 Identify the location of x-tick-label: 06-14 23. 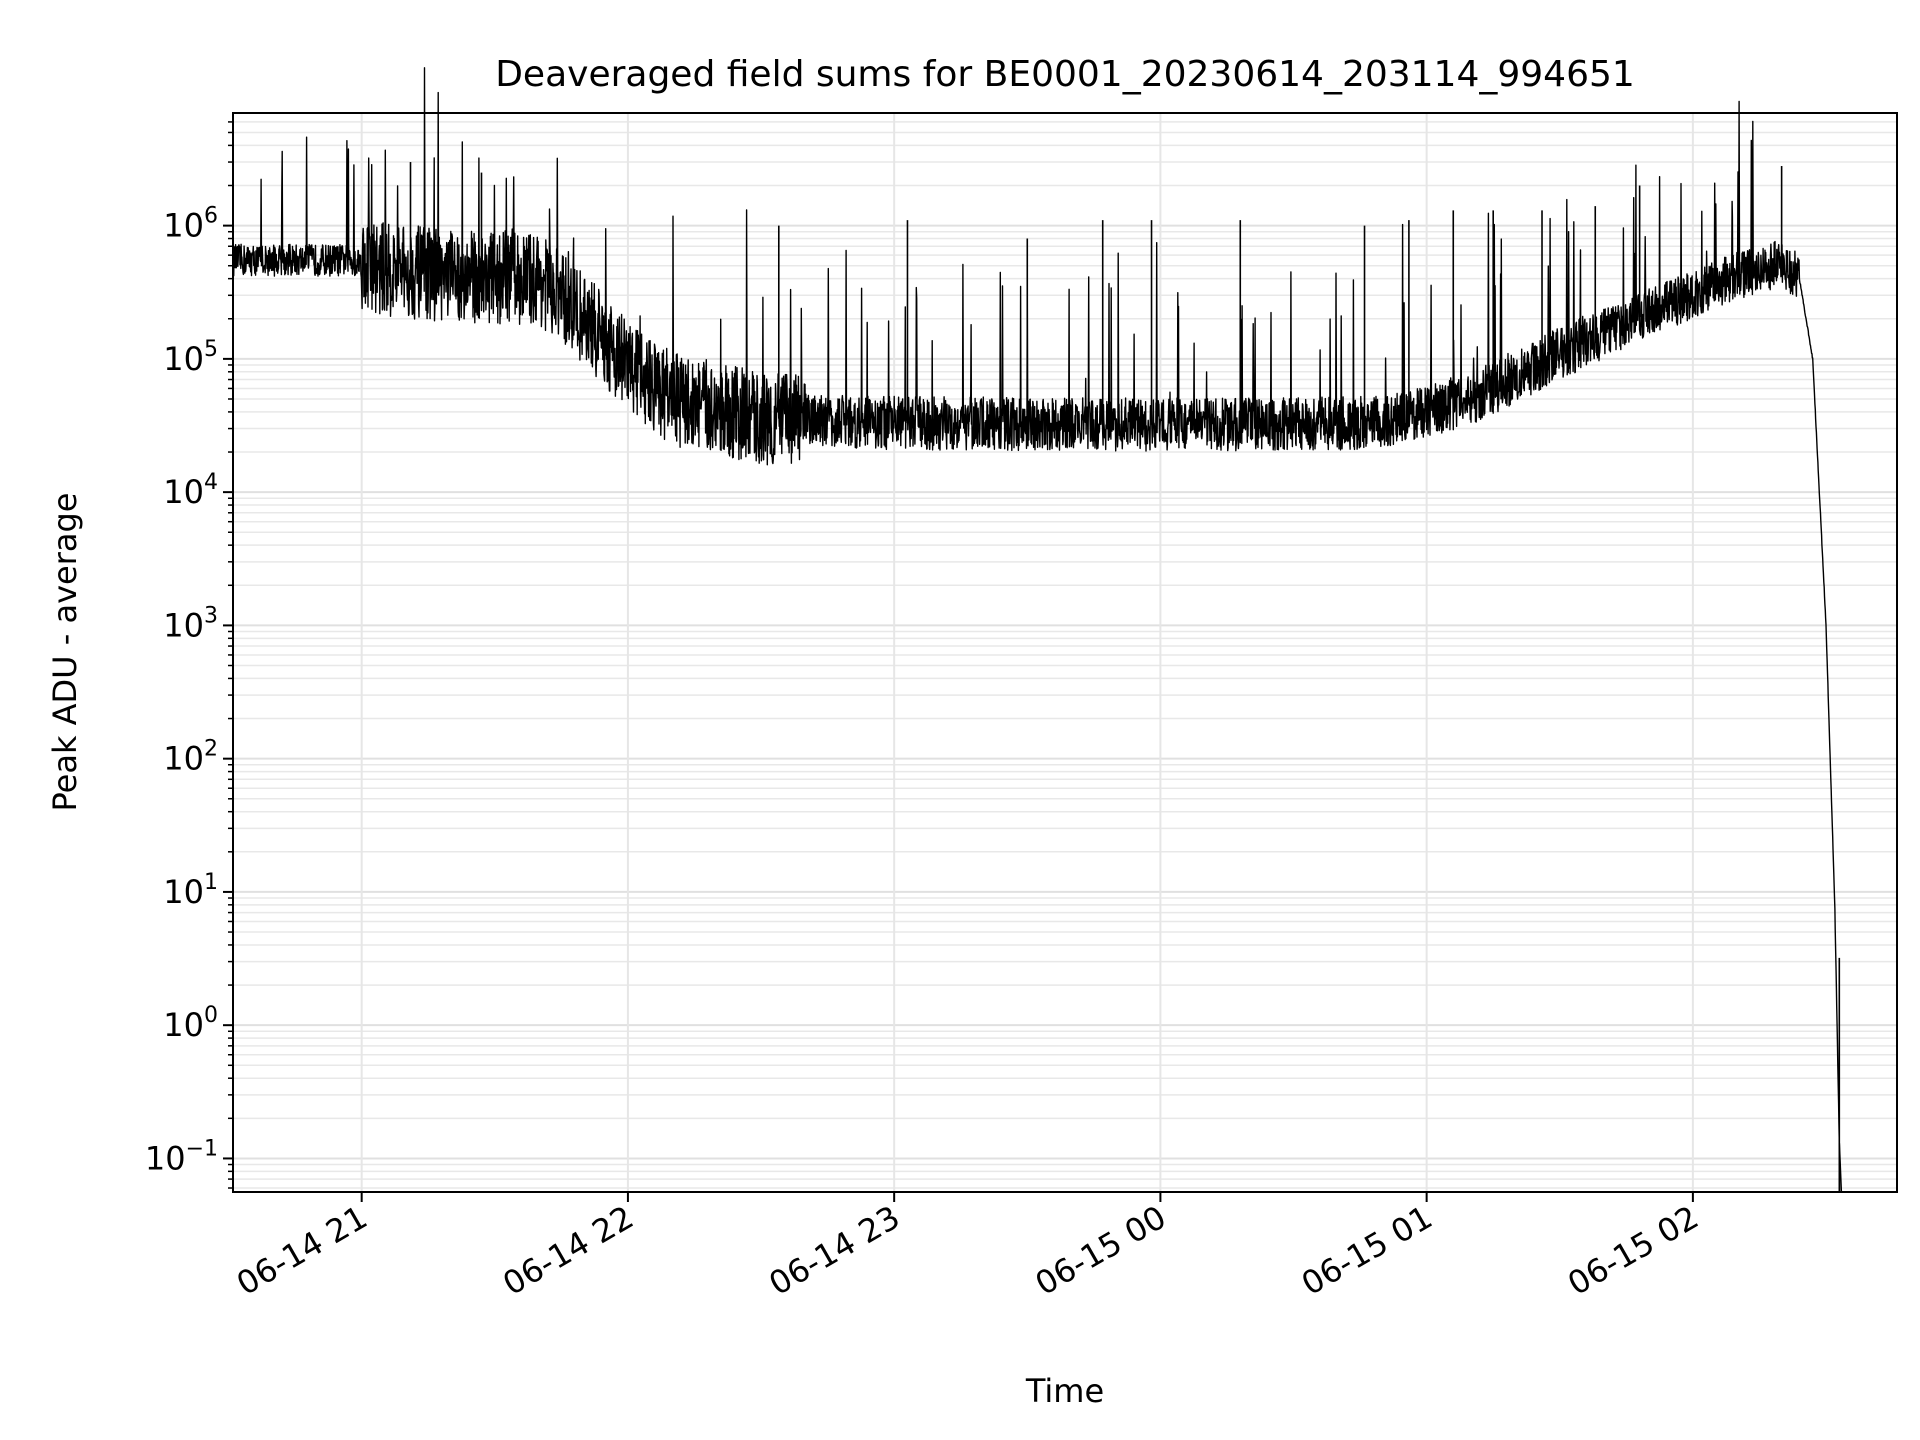
(835, 1250).